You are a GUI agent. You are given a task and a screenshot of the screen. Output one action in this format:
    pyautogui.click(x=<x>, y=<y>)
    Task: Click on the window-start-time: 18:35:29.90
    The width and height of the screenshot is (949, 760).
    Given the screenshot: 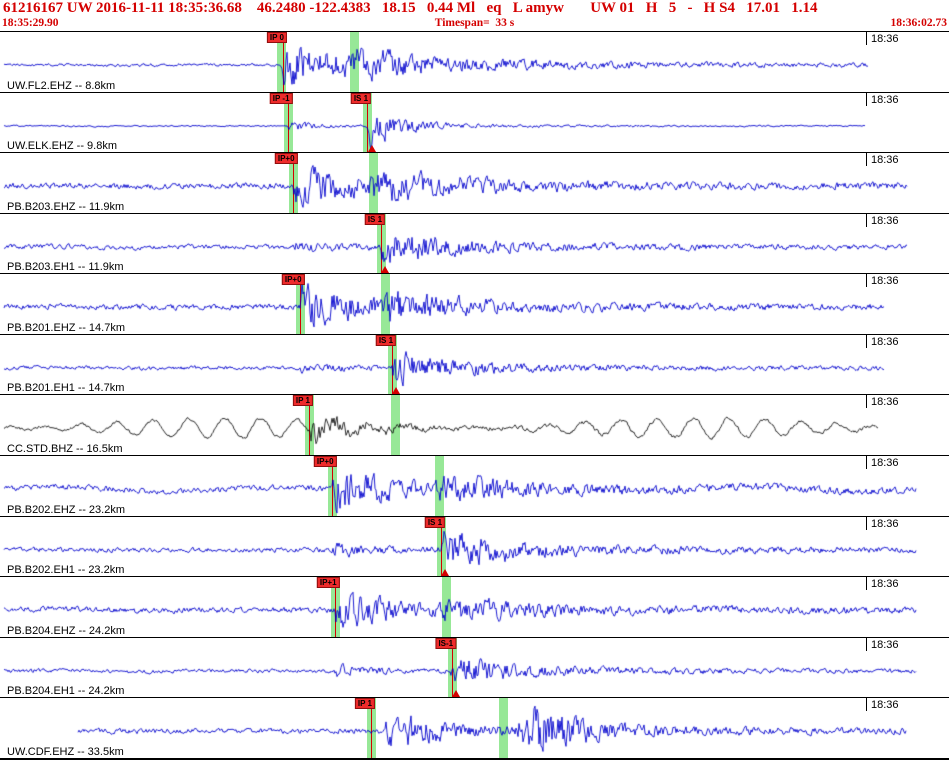 What is the action you would take?
    pyautogui.click(x=30, y=23)
    